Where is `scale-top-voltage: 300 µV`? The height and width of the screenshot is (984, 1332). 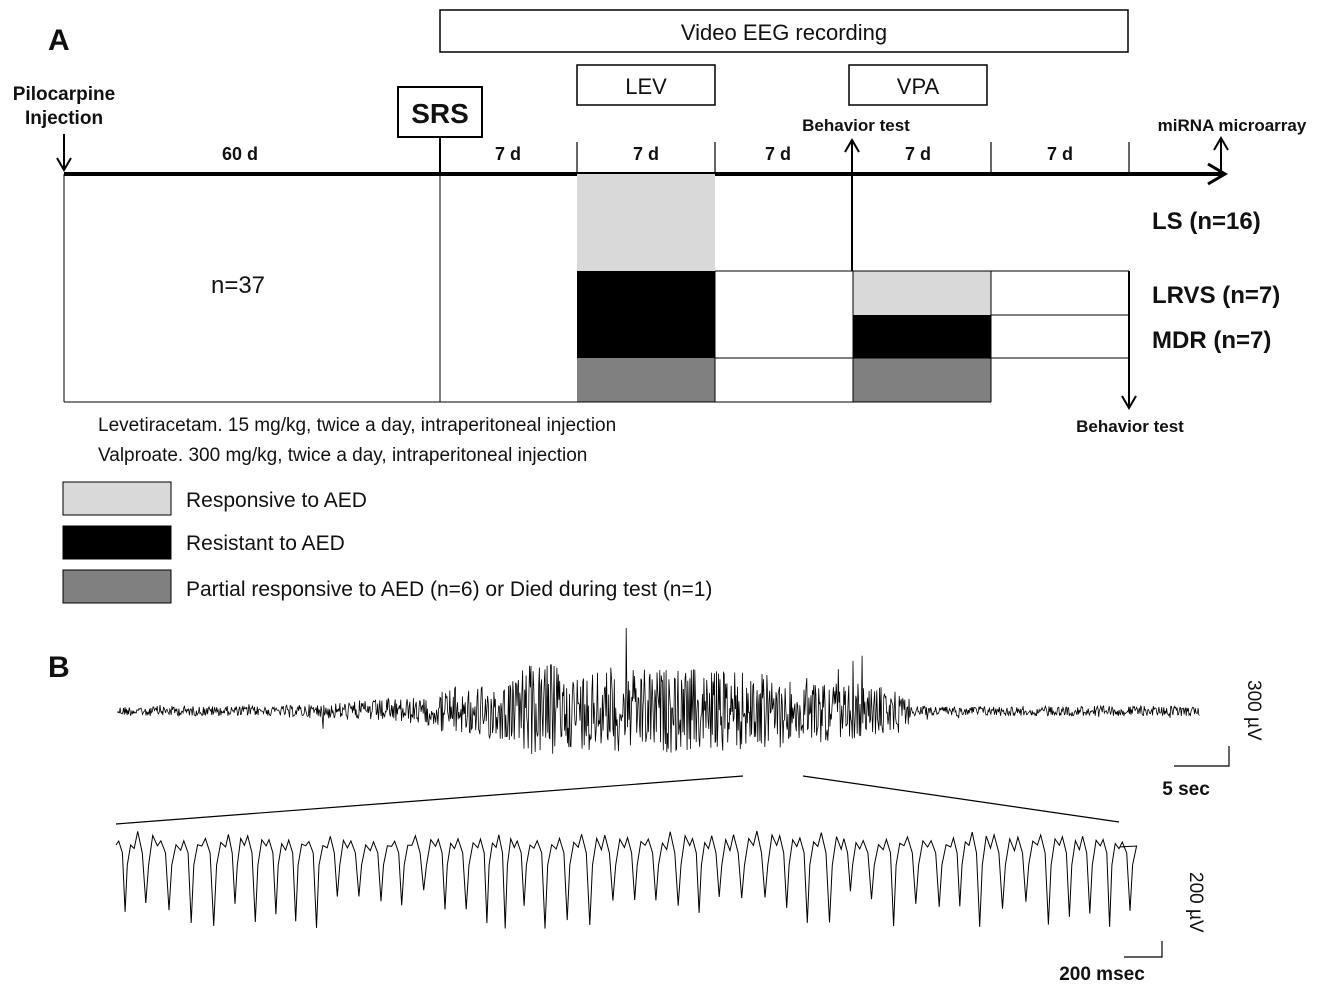 scale-top-voltage: 300 µV is located at coordinates (1253, 710).